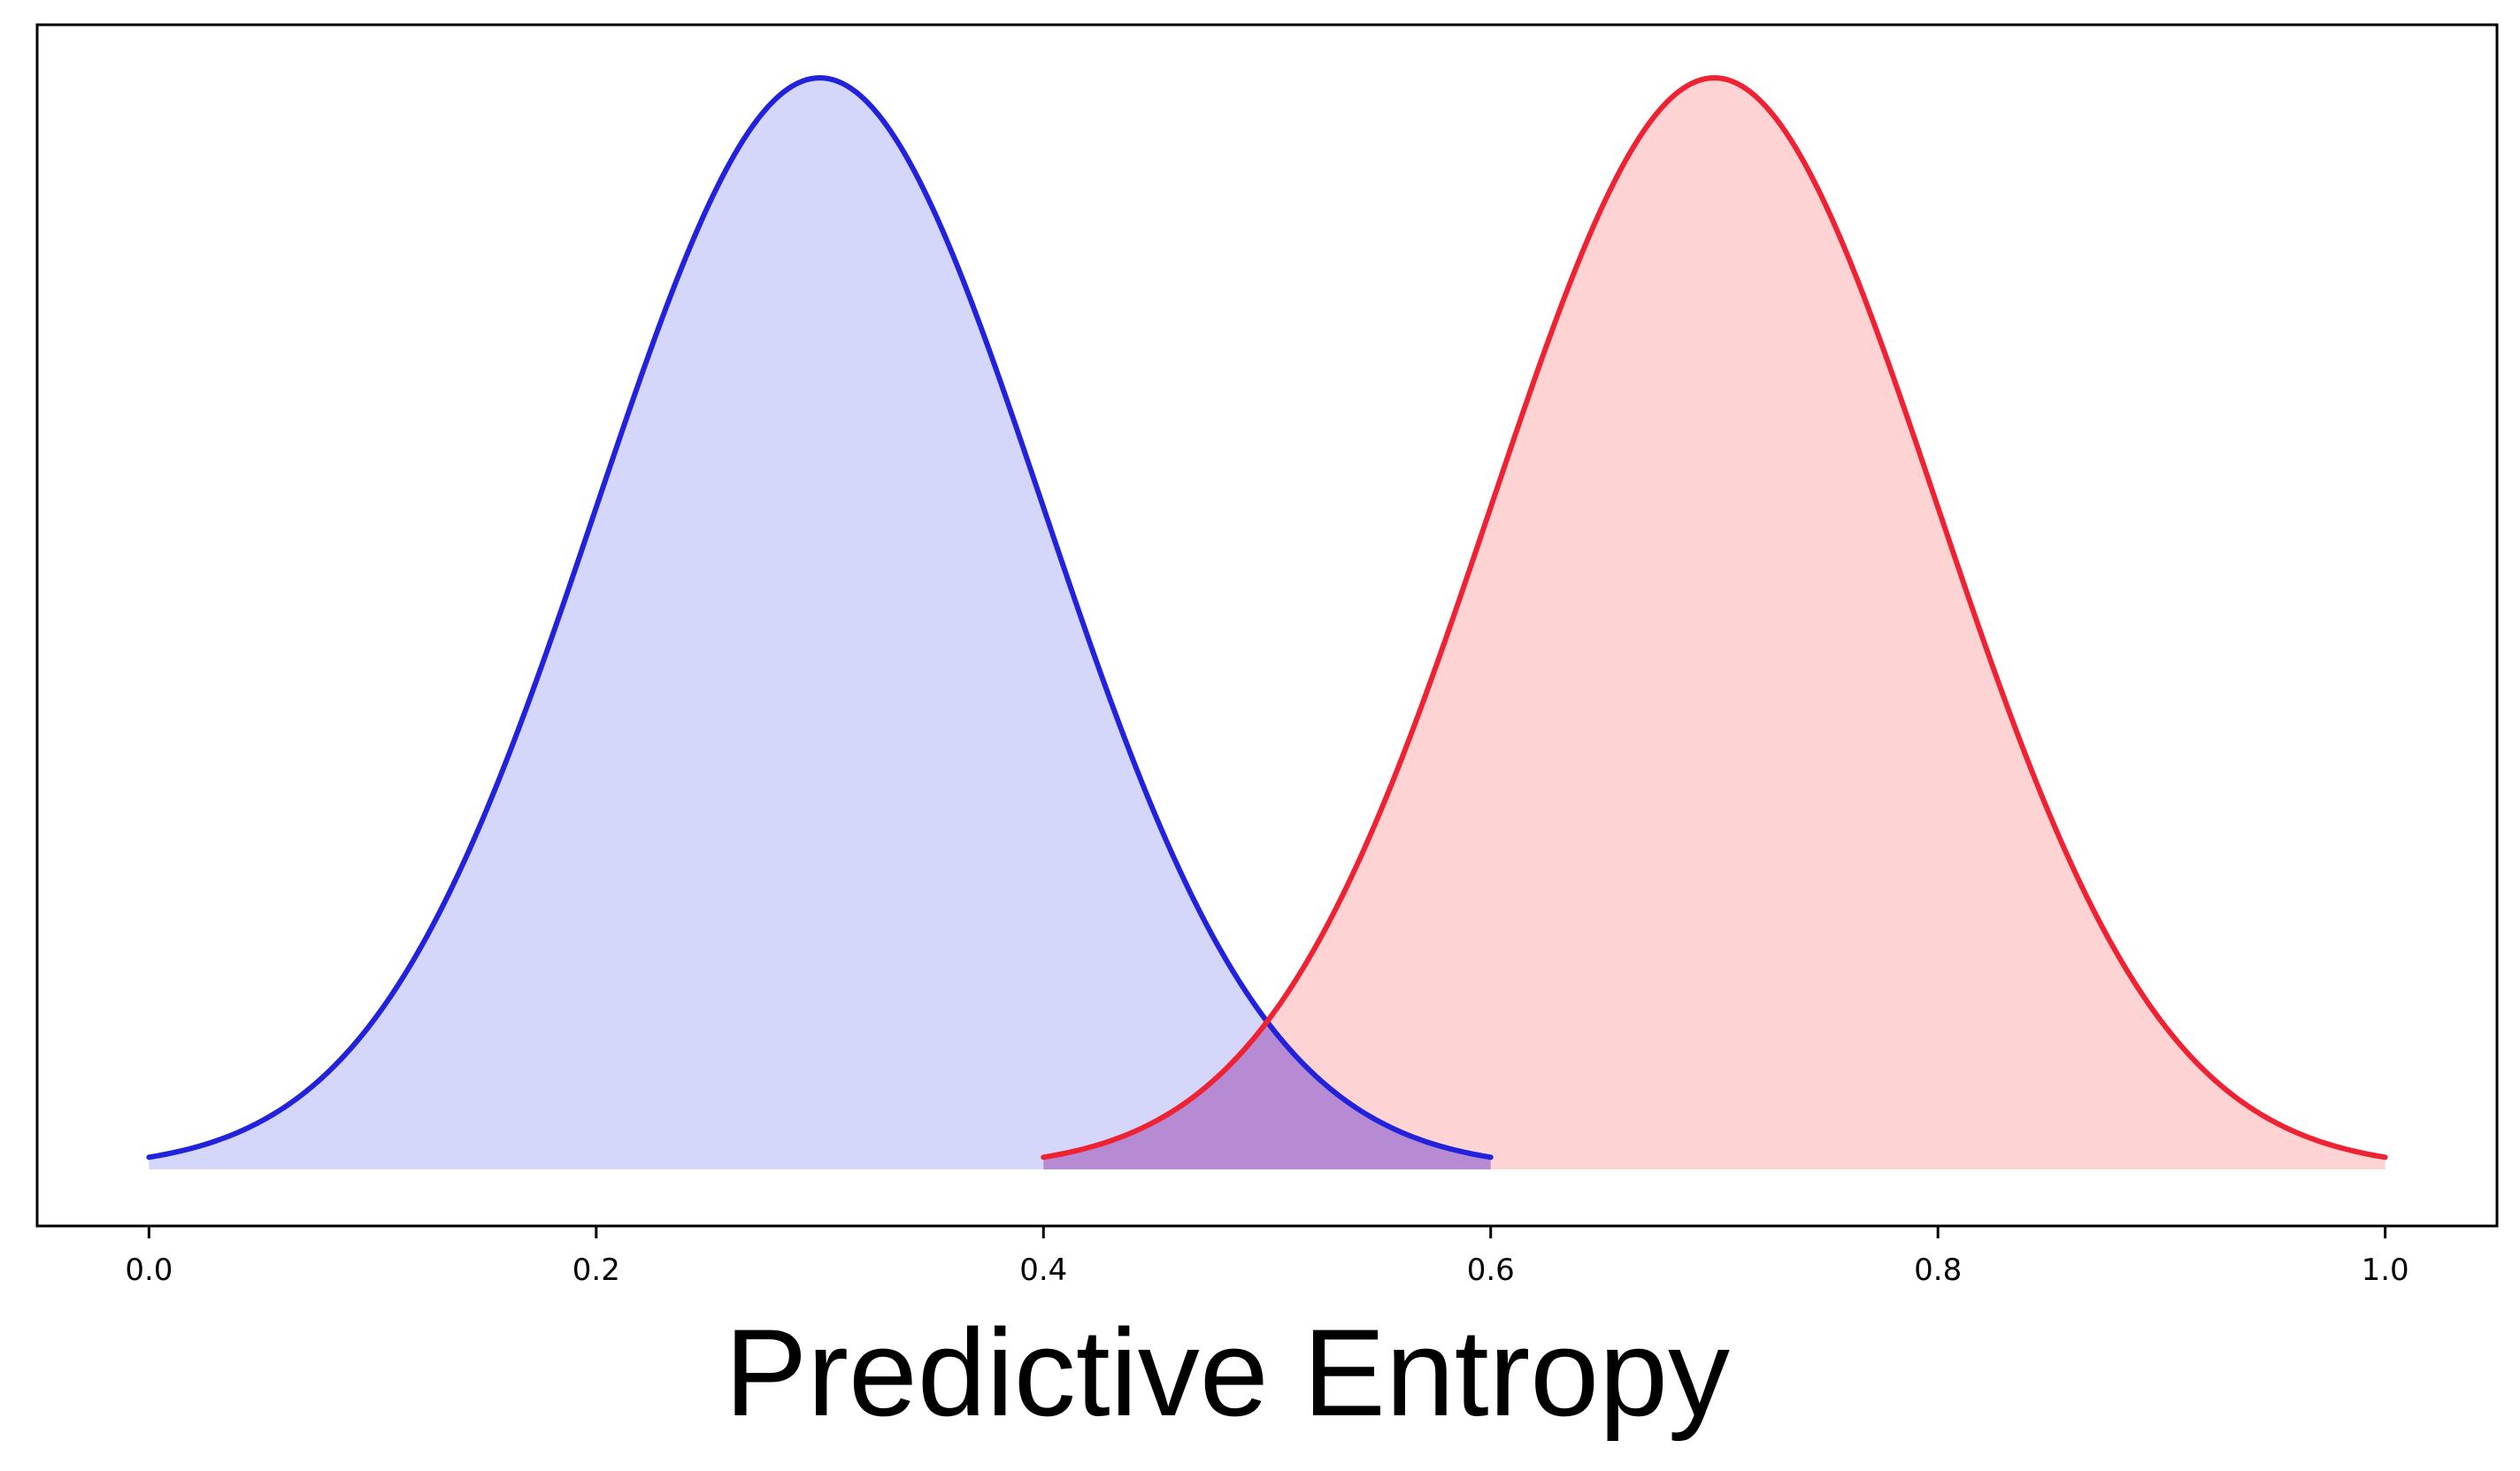 The width and height of the screenshot is (2520, 1471). I want to click on x-tick-label: 0.6, so click(1491, 1270).